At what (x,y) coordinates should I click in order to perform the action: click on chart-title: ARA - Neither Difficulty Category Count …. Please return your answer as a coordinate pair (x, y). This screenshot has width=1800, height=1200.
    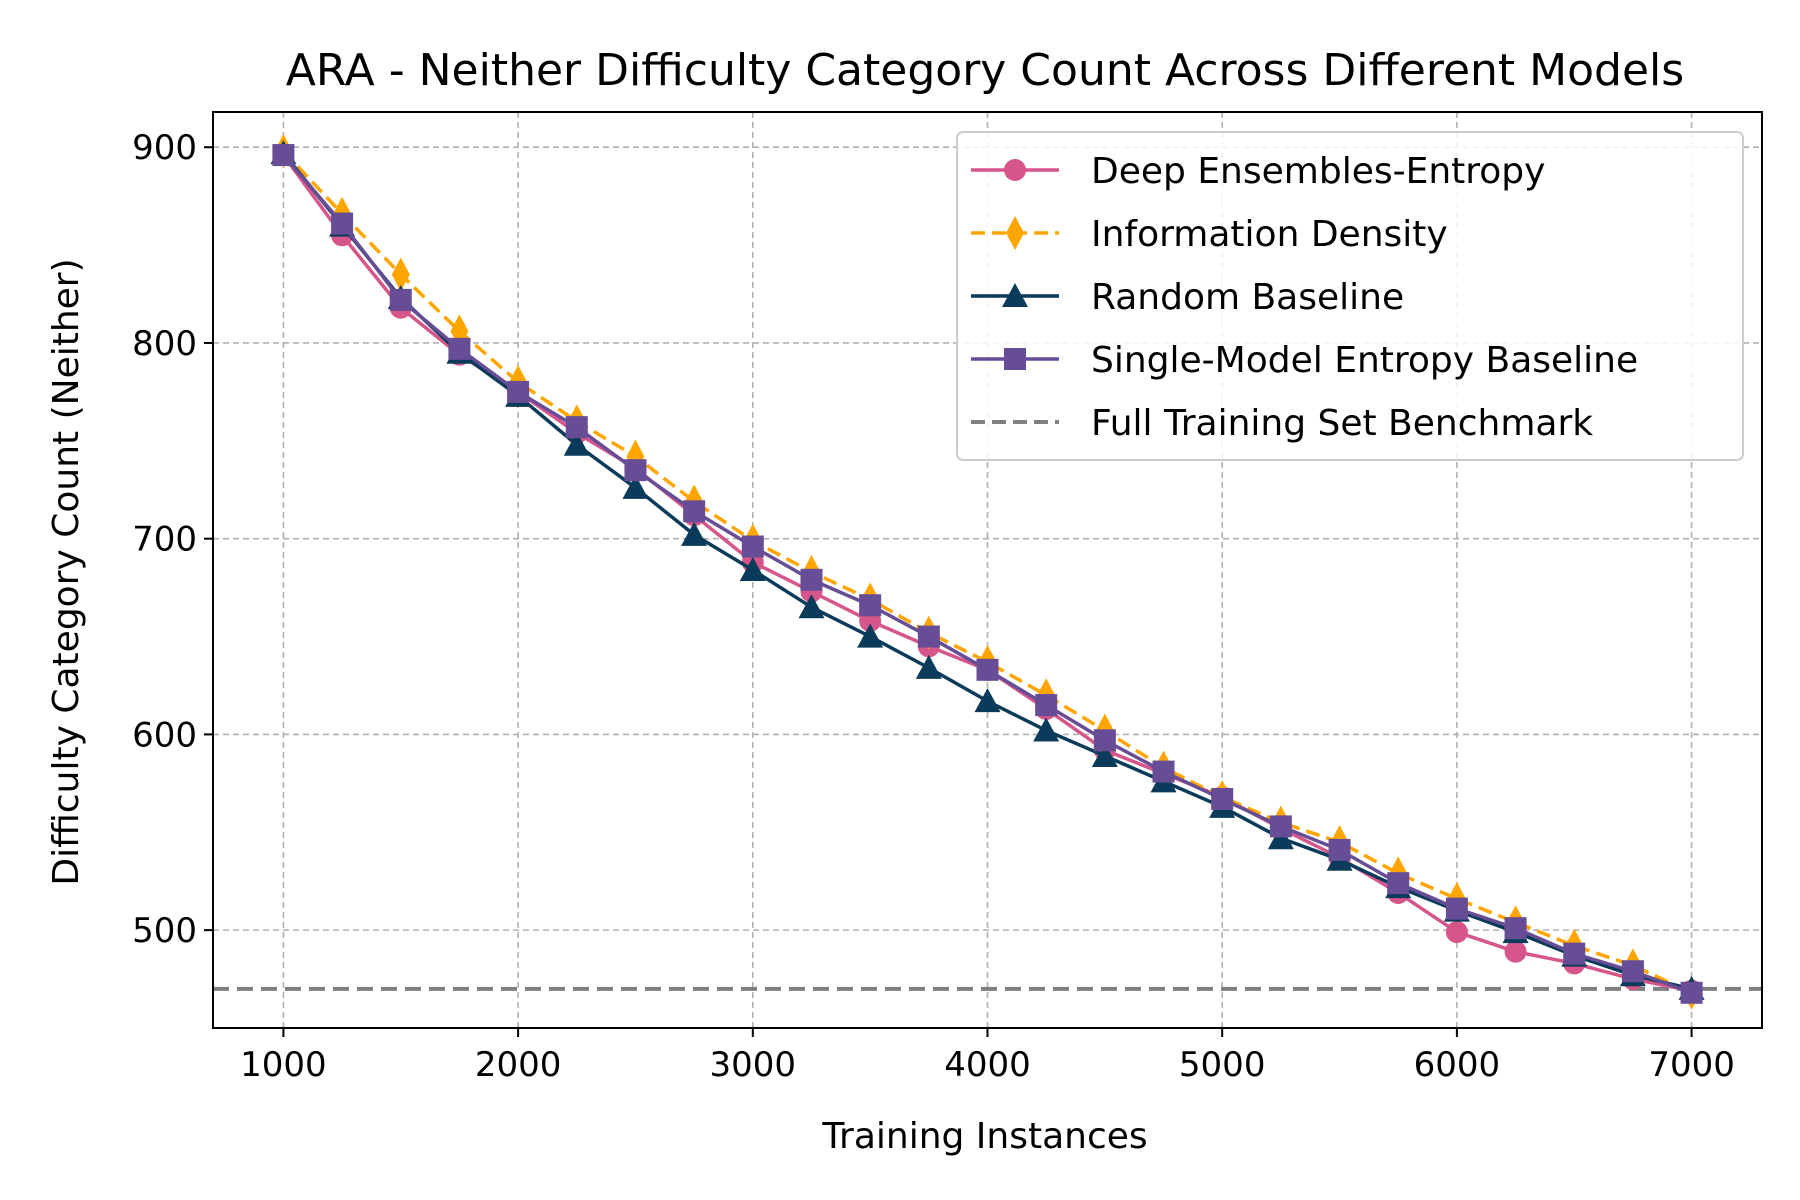
    Looking at the image, I should click on (985, 70).